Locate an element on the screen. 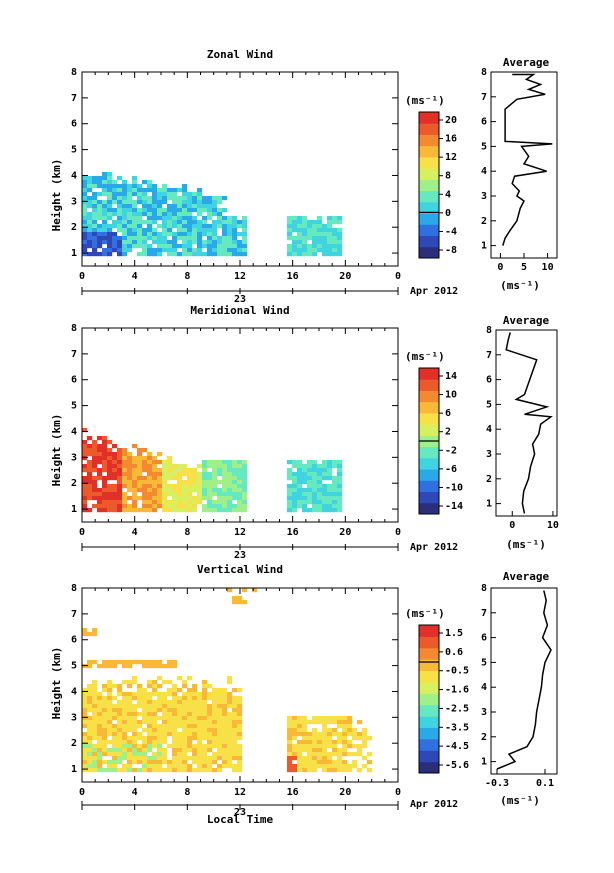 Image resolution: width=614 pixels, height=873 pixels. average-x-tick-label: 0 is located at coordinates (500, 267).